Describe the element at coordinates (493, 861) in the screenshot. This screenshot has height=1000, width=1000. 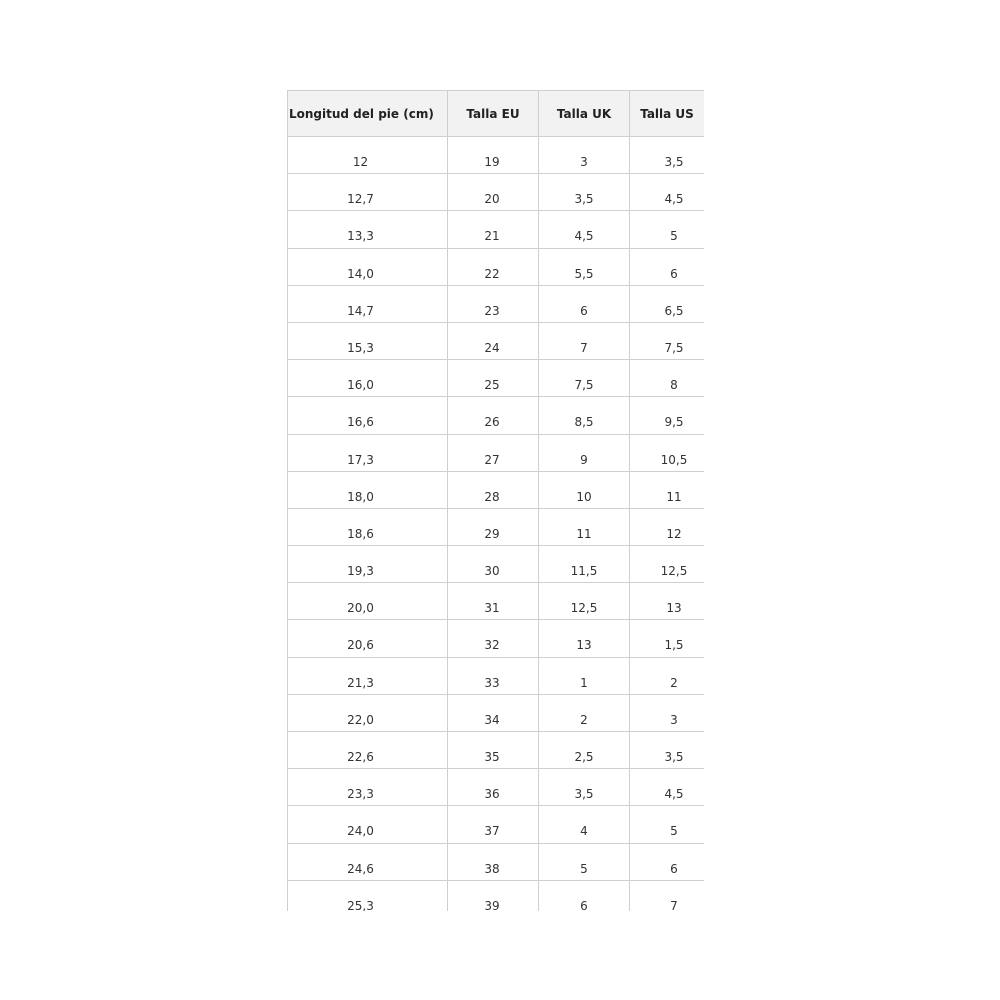
I see `eu-size-cell: 38` at that location.